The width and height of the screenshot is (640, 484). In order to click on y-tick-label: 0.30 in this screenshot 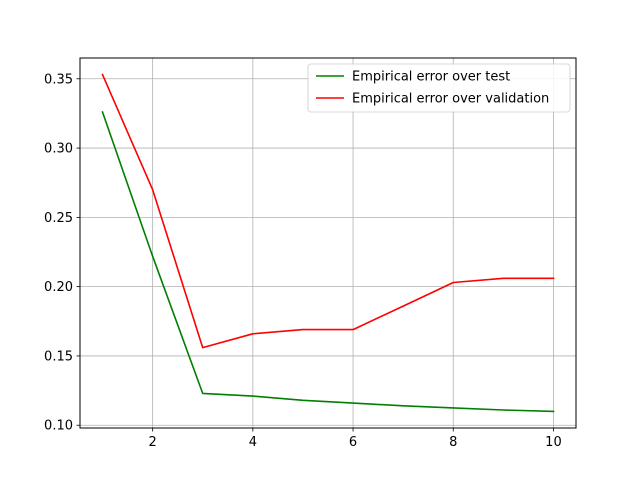, I will do `click(58, 149)`.